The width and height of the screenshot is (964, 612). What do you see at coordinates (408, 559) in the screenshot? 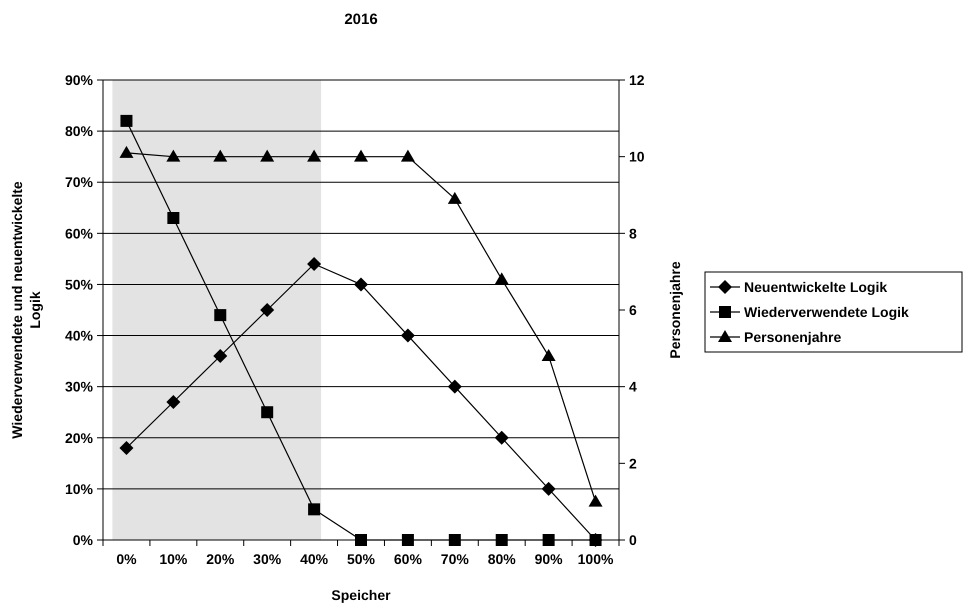
I see `x-tick-label: 60%` at bounding box center [408, 559].